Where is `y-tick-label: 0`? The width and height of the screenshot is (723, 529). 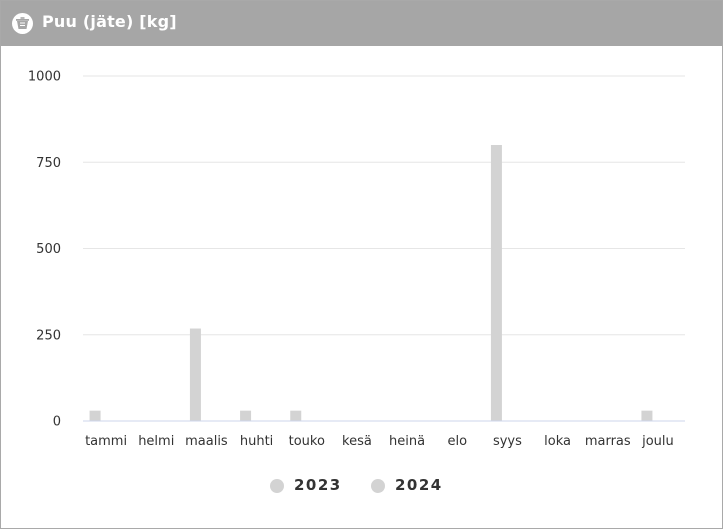 y-tick-label: 0 is located at coordinates (57, 422).